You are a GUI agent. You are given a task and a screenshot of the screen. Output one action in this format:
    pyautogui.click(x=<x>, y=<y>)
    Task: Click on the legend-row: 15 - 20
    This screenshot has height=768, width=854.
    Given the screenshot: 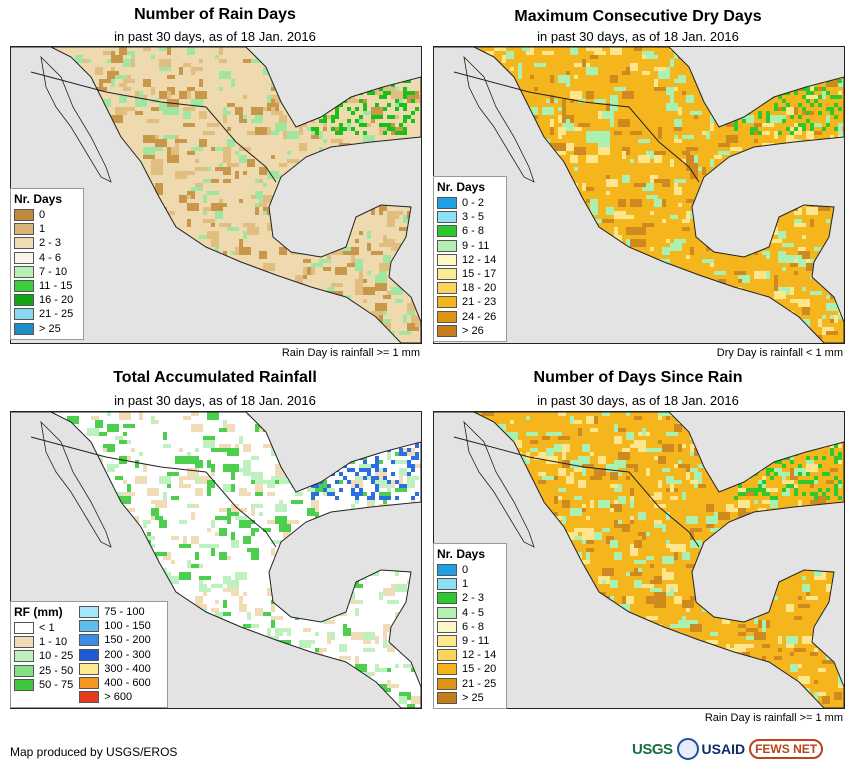 What is the action you would take?
    pyautogui.click(x=469, y=669)
    